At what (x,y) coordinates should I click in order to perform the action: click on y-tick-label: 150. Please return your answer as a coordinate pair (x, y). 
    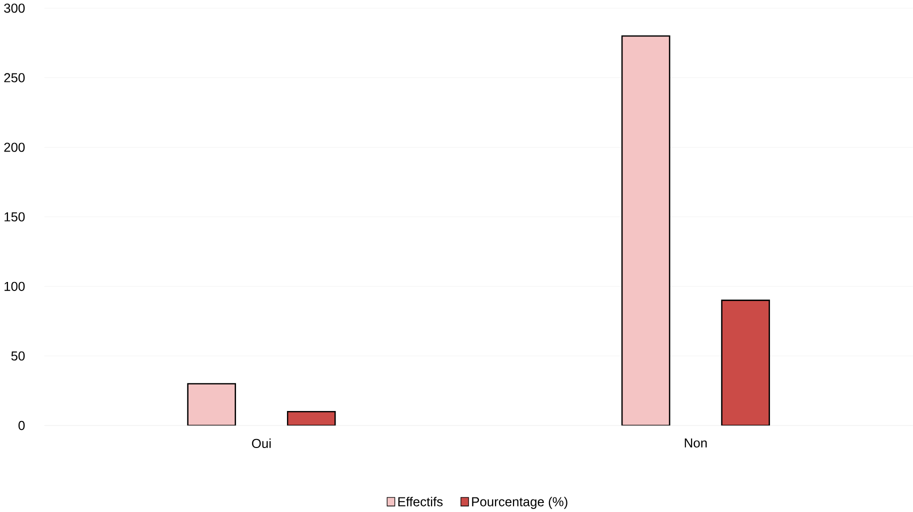
    Looking at the image, I should click on (14, 217).